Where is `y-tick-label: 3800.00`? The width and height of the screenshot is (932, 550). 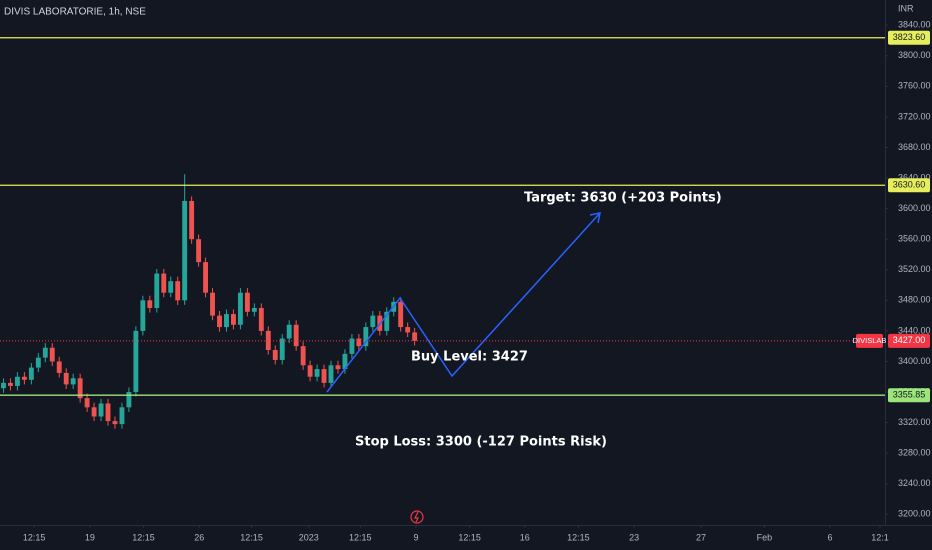 y-tick-label: 3800.00 is located at coordinates (914, 55).